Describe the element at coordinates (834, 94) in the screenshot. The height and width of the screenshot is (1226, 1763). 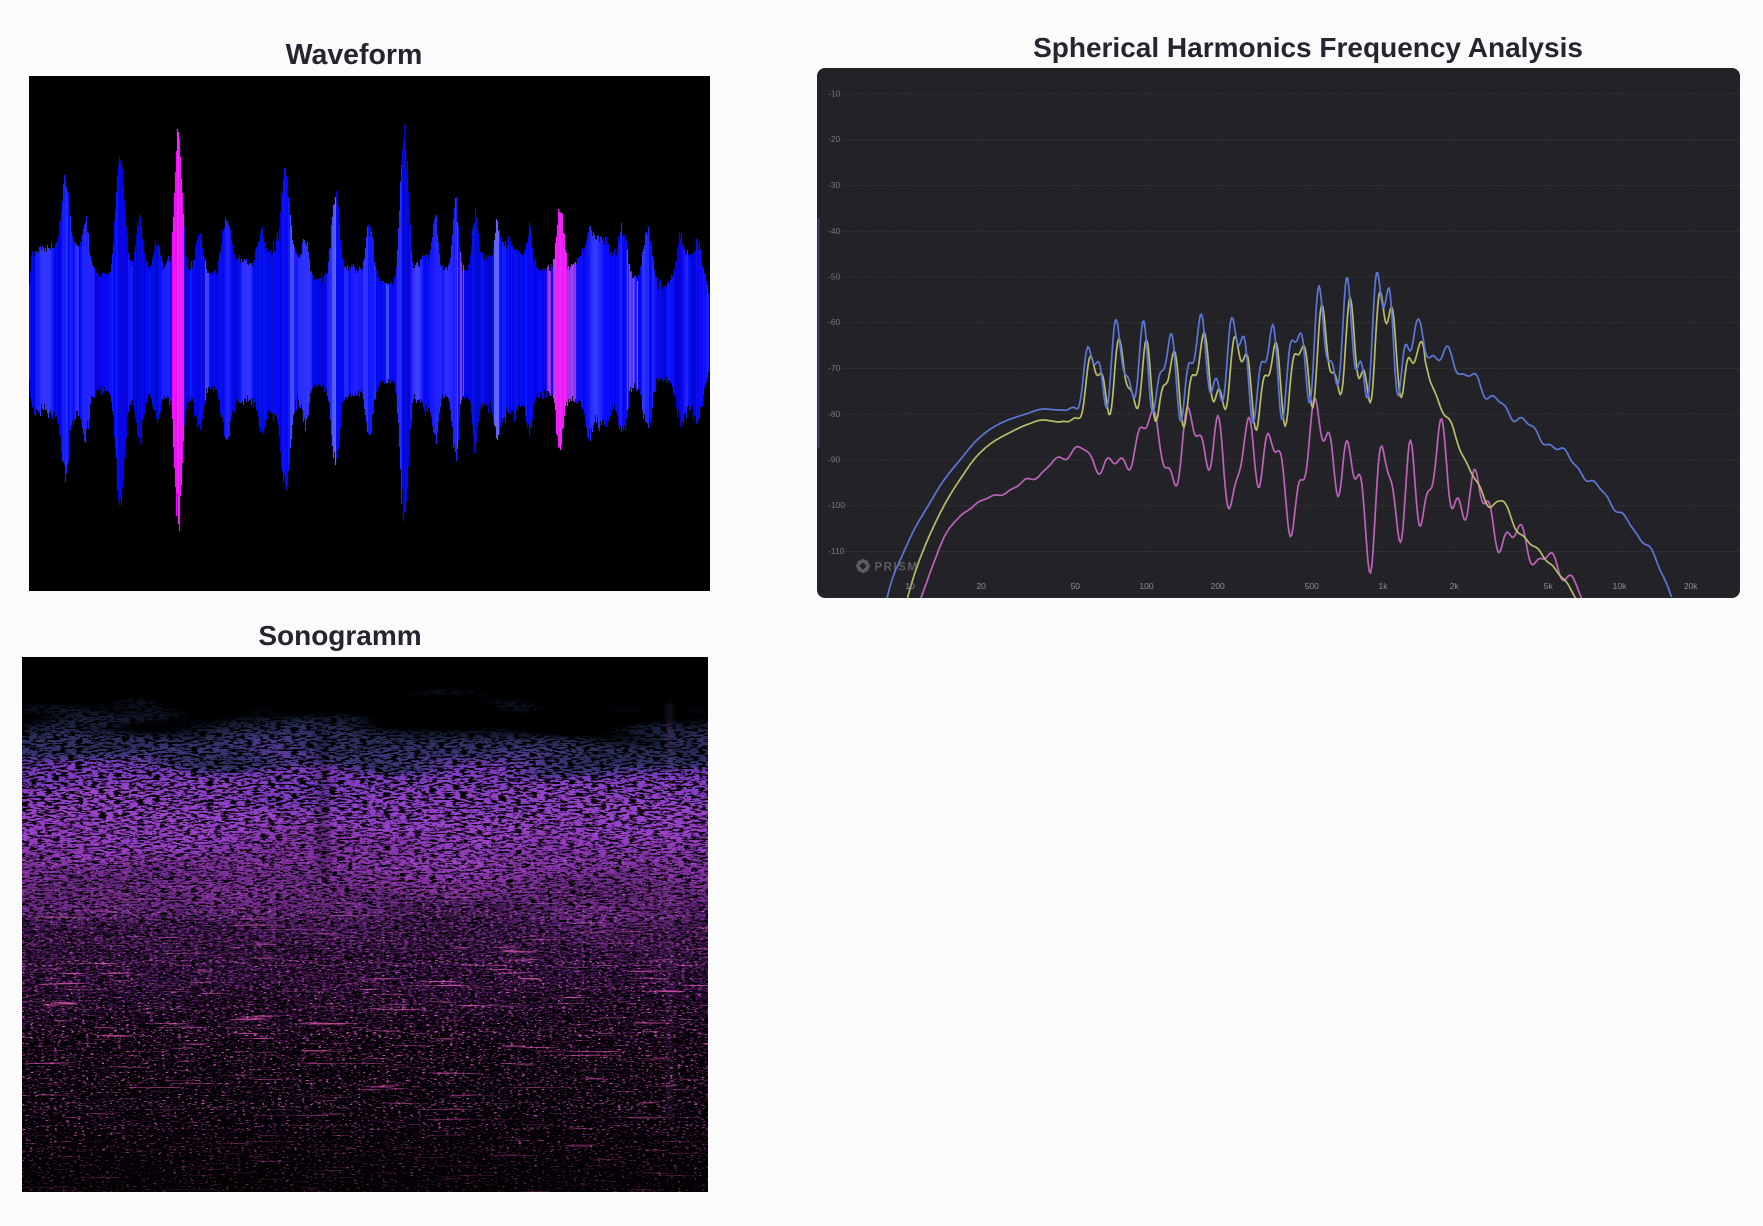
I see `svg-text: -10` at that location.